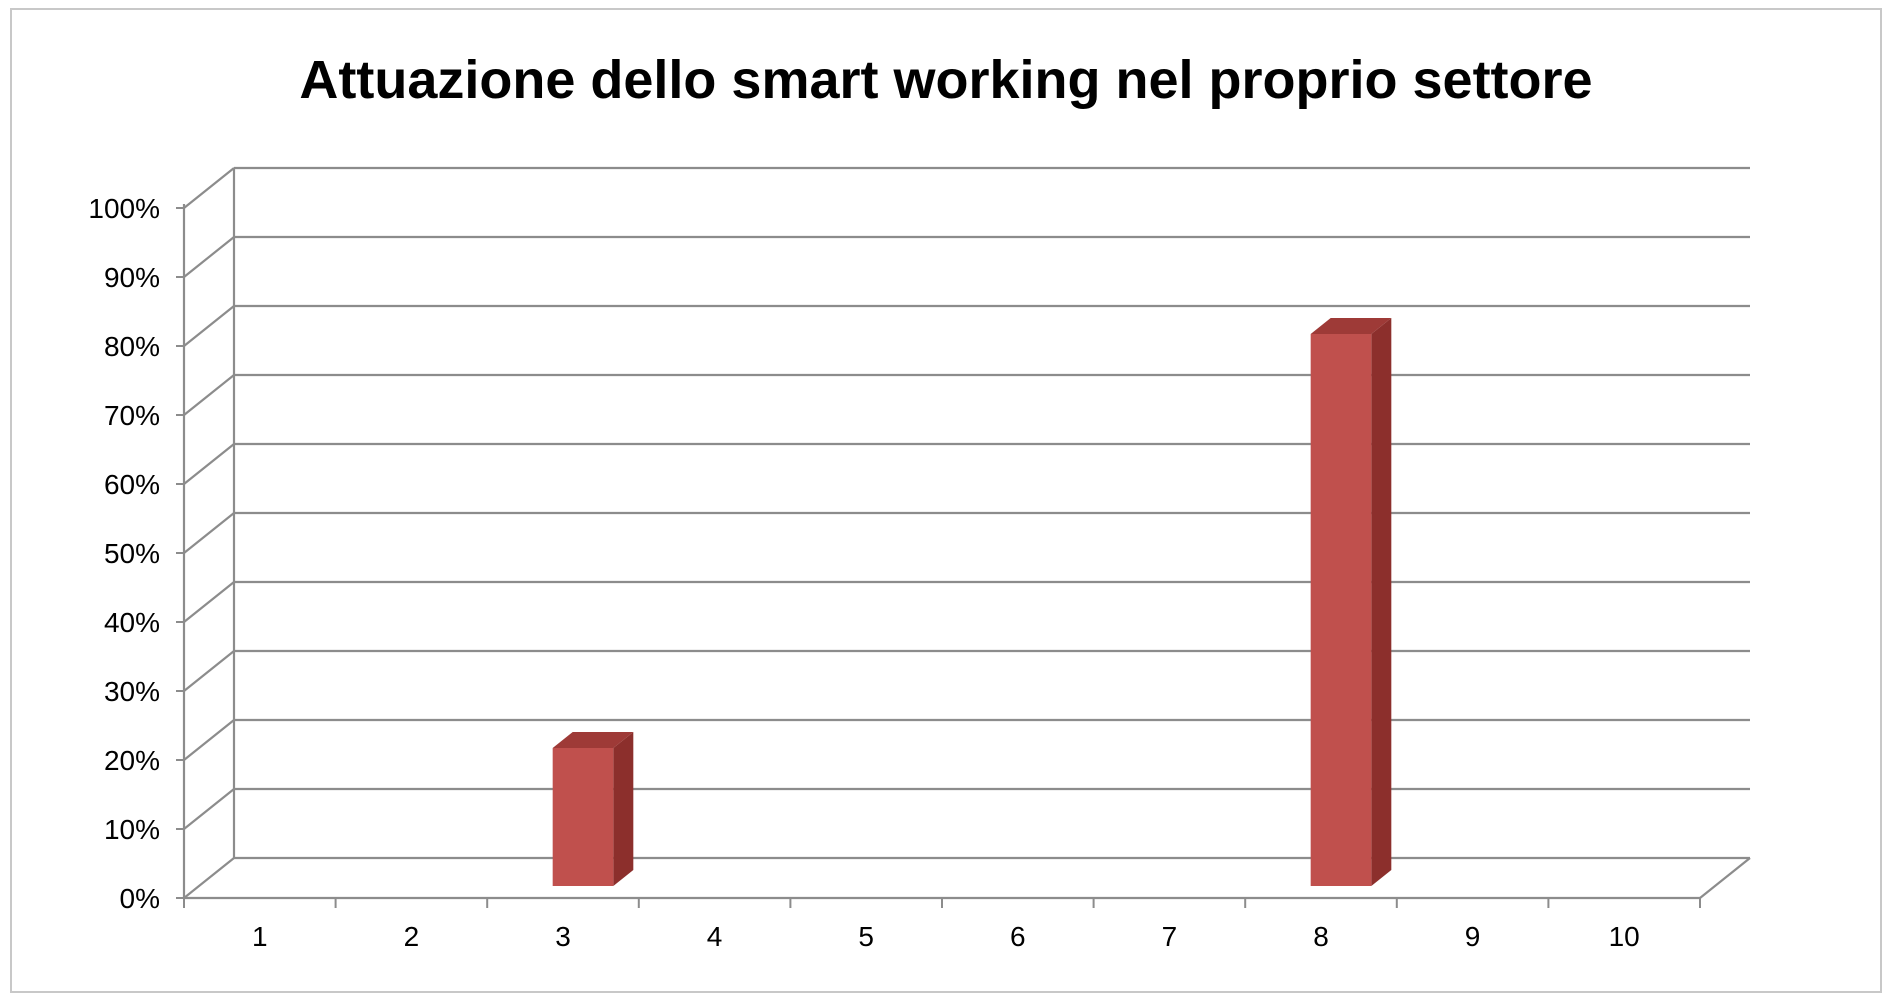  What do you see at coordinates (1321, 936) in the screenshot?
I see `x-tick-label: 8` at bounding box center [1321, 936].